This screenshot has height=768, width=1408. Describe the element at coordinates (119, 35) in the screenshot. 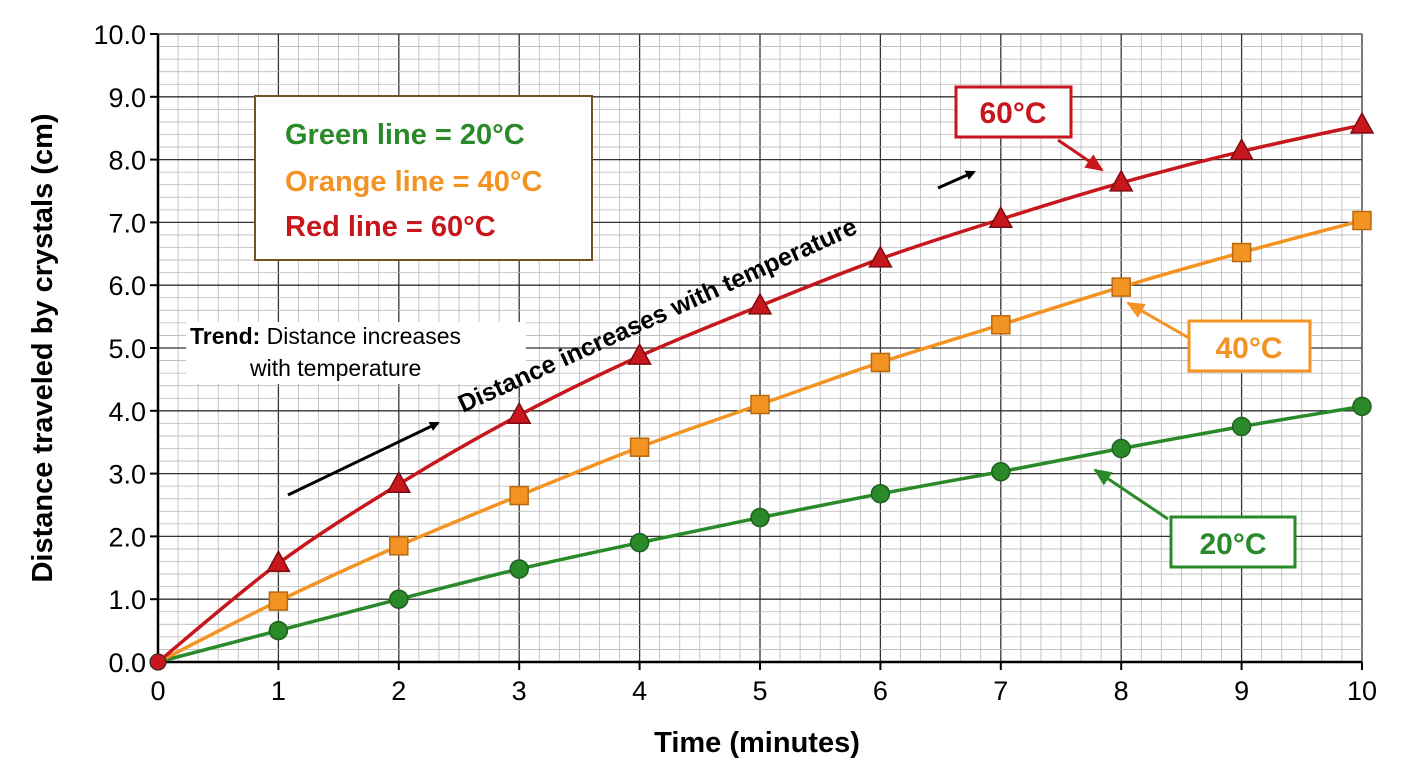

I see `y-tick-label: 10.0` at that location.